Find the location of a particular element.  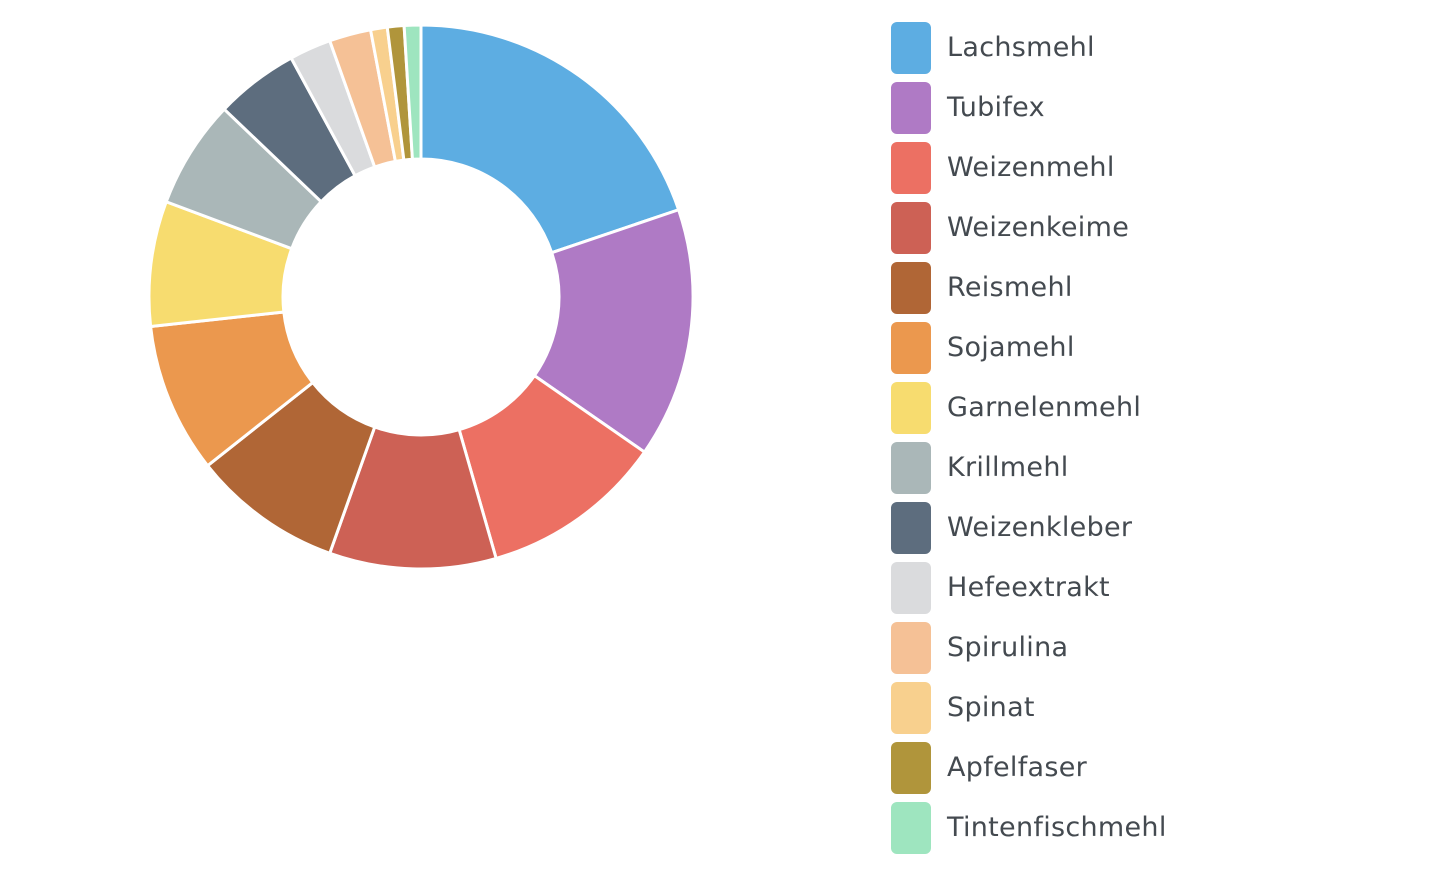

legend-item-sojamehl: Sojamehl is located at coordinates (1151, 352).